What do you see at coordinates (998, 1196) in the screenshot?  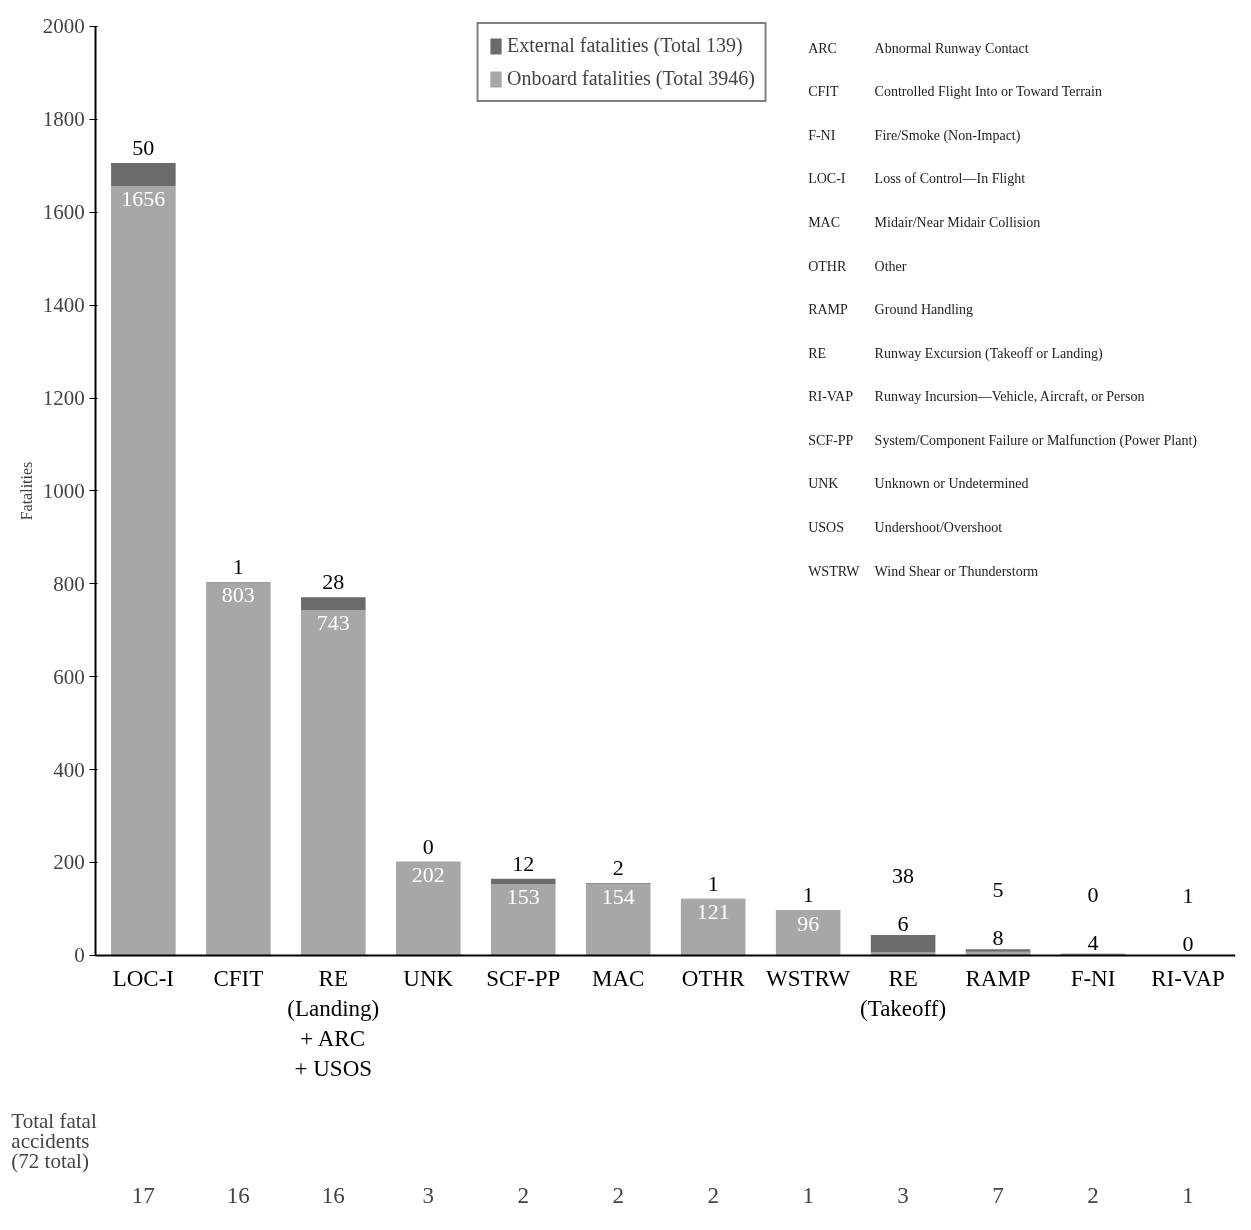 I see `text: 7` at bounding box center [998, 1196].